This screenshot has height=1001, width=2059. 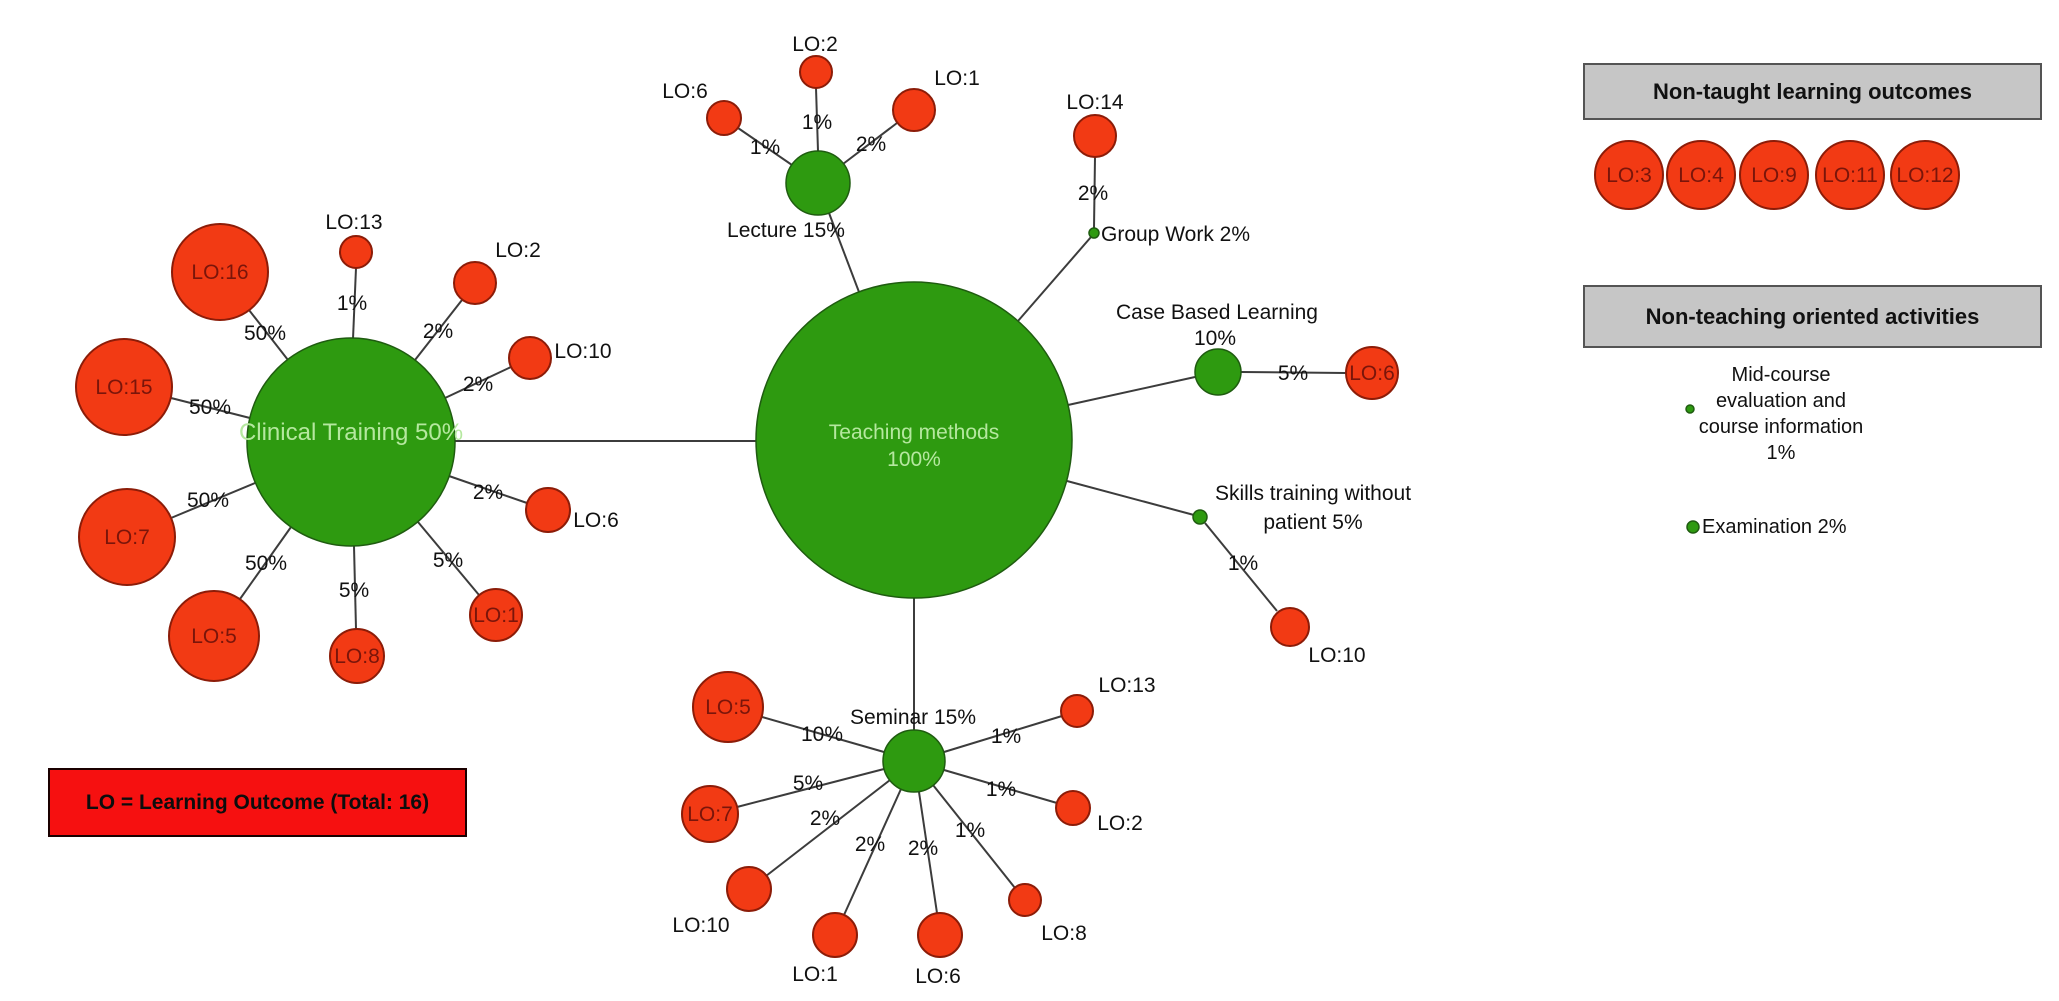 What do you see at coordinates (1812, 316) in the screenshot?
I see `panel-header-non-teaching-activities: Non-teaching oriented activities` at bounding box center [1812, 316].